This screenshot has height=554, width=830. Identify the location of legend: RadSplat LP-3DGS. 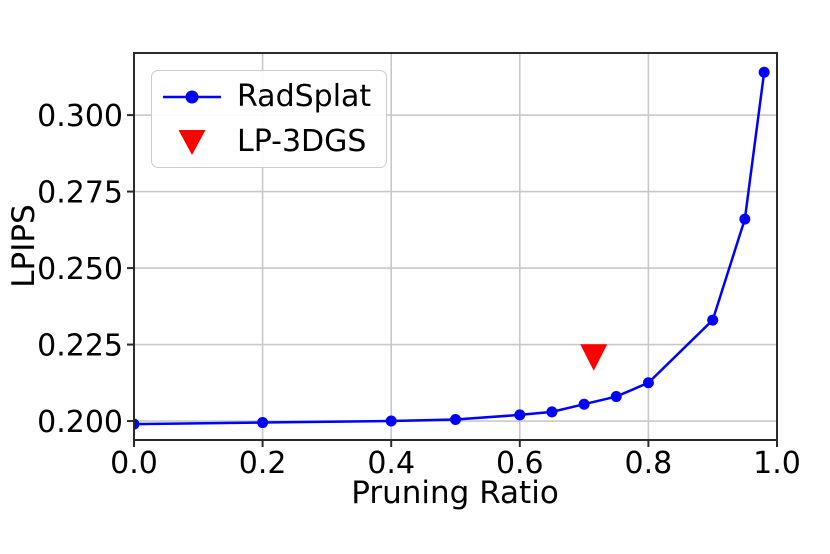
(269, 119).